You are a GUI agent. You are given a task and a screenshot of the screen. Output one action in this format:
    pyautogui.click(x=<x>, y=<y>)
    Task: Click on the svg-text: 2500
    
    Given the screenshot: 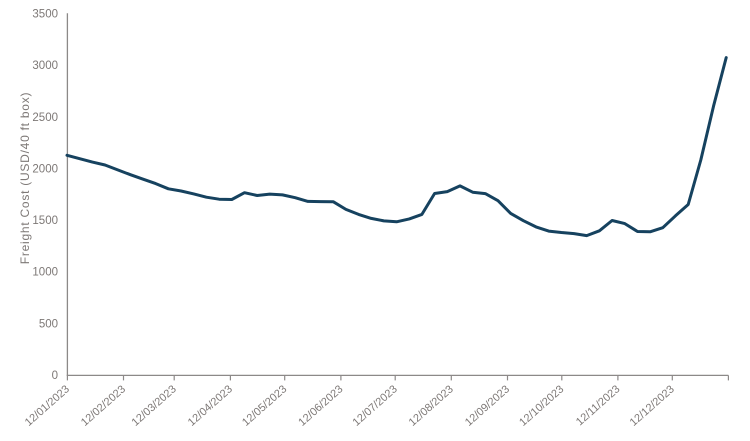 What is the action you would take?
    pyautogui.click(x=45, y=118)
    